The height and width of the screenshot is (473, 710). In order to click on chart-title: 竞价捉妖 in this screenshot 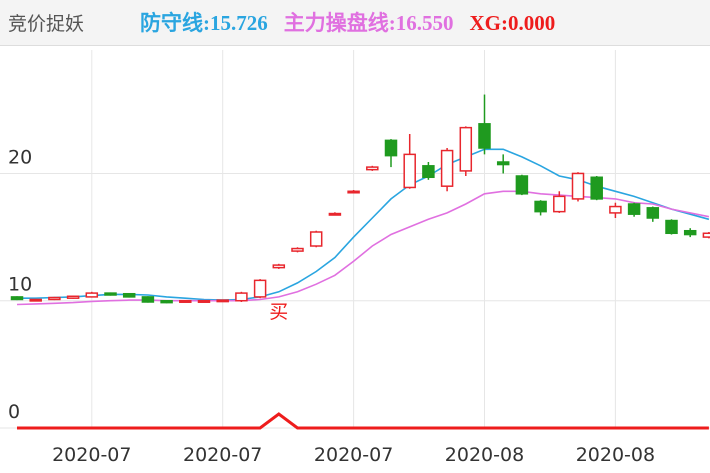, I will do `click(46, 24)`.